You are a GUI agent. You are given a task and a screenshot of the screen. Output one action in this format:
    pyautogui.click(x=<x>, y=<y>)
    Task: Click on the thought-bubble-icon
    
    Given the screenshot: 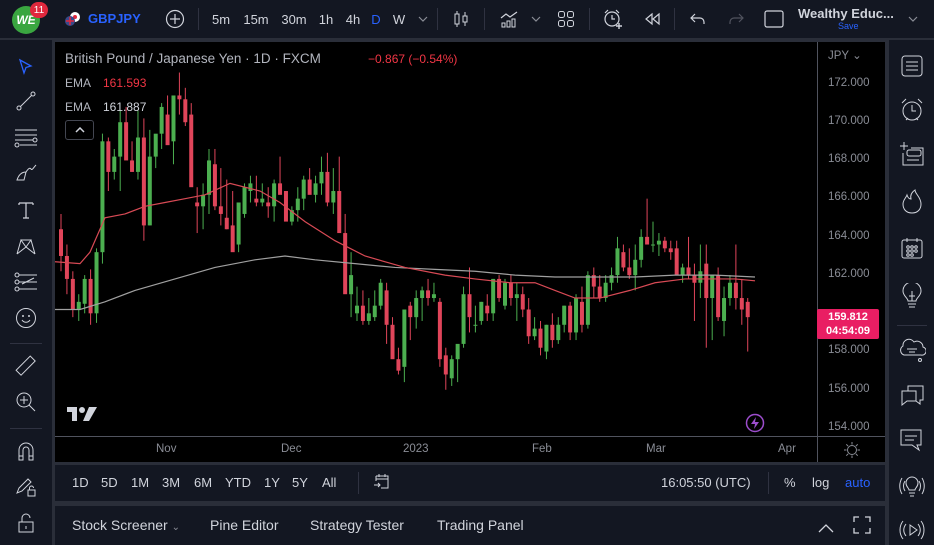 What is the action you would take?
    pyautogui.click(x=913, y=350)
    